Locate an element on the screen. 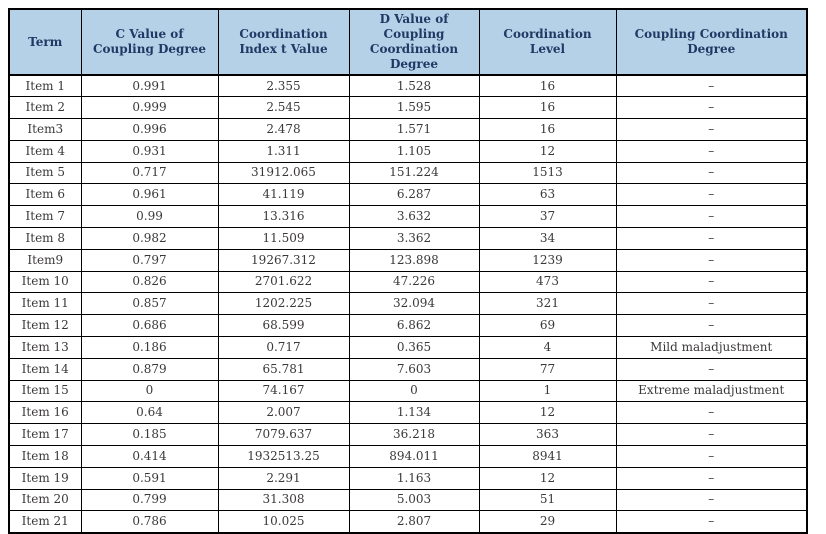  table-row: Item 4 0.931 1.311 1.105 12– is located at coordinates (408, 151).